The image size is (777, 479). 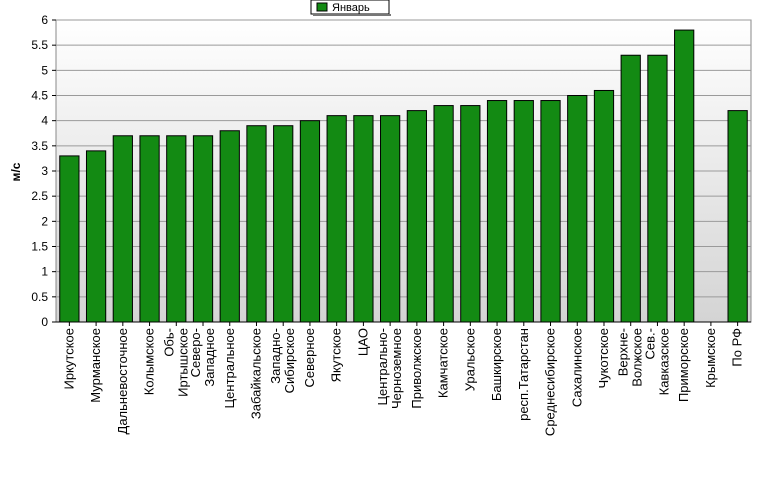 I want to click on x-tick-label: Колымское, so click(x=149, y=361).